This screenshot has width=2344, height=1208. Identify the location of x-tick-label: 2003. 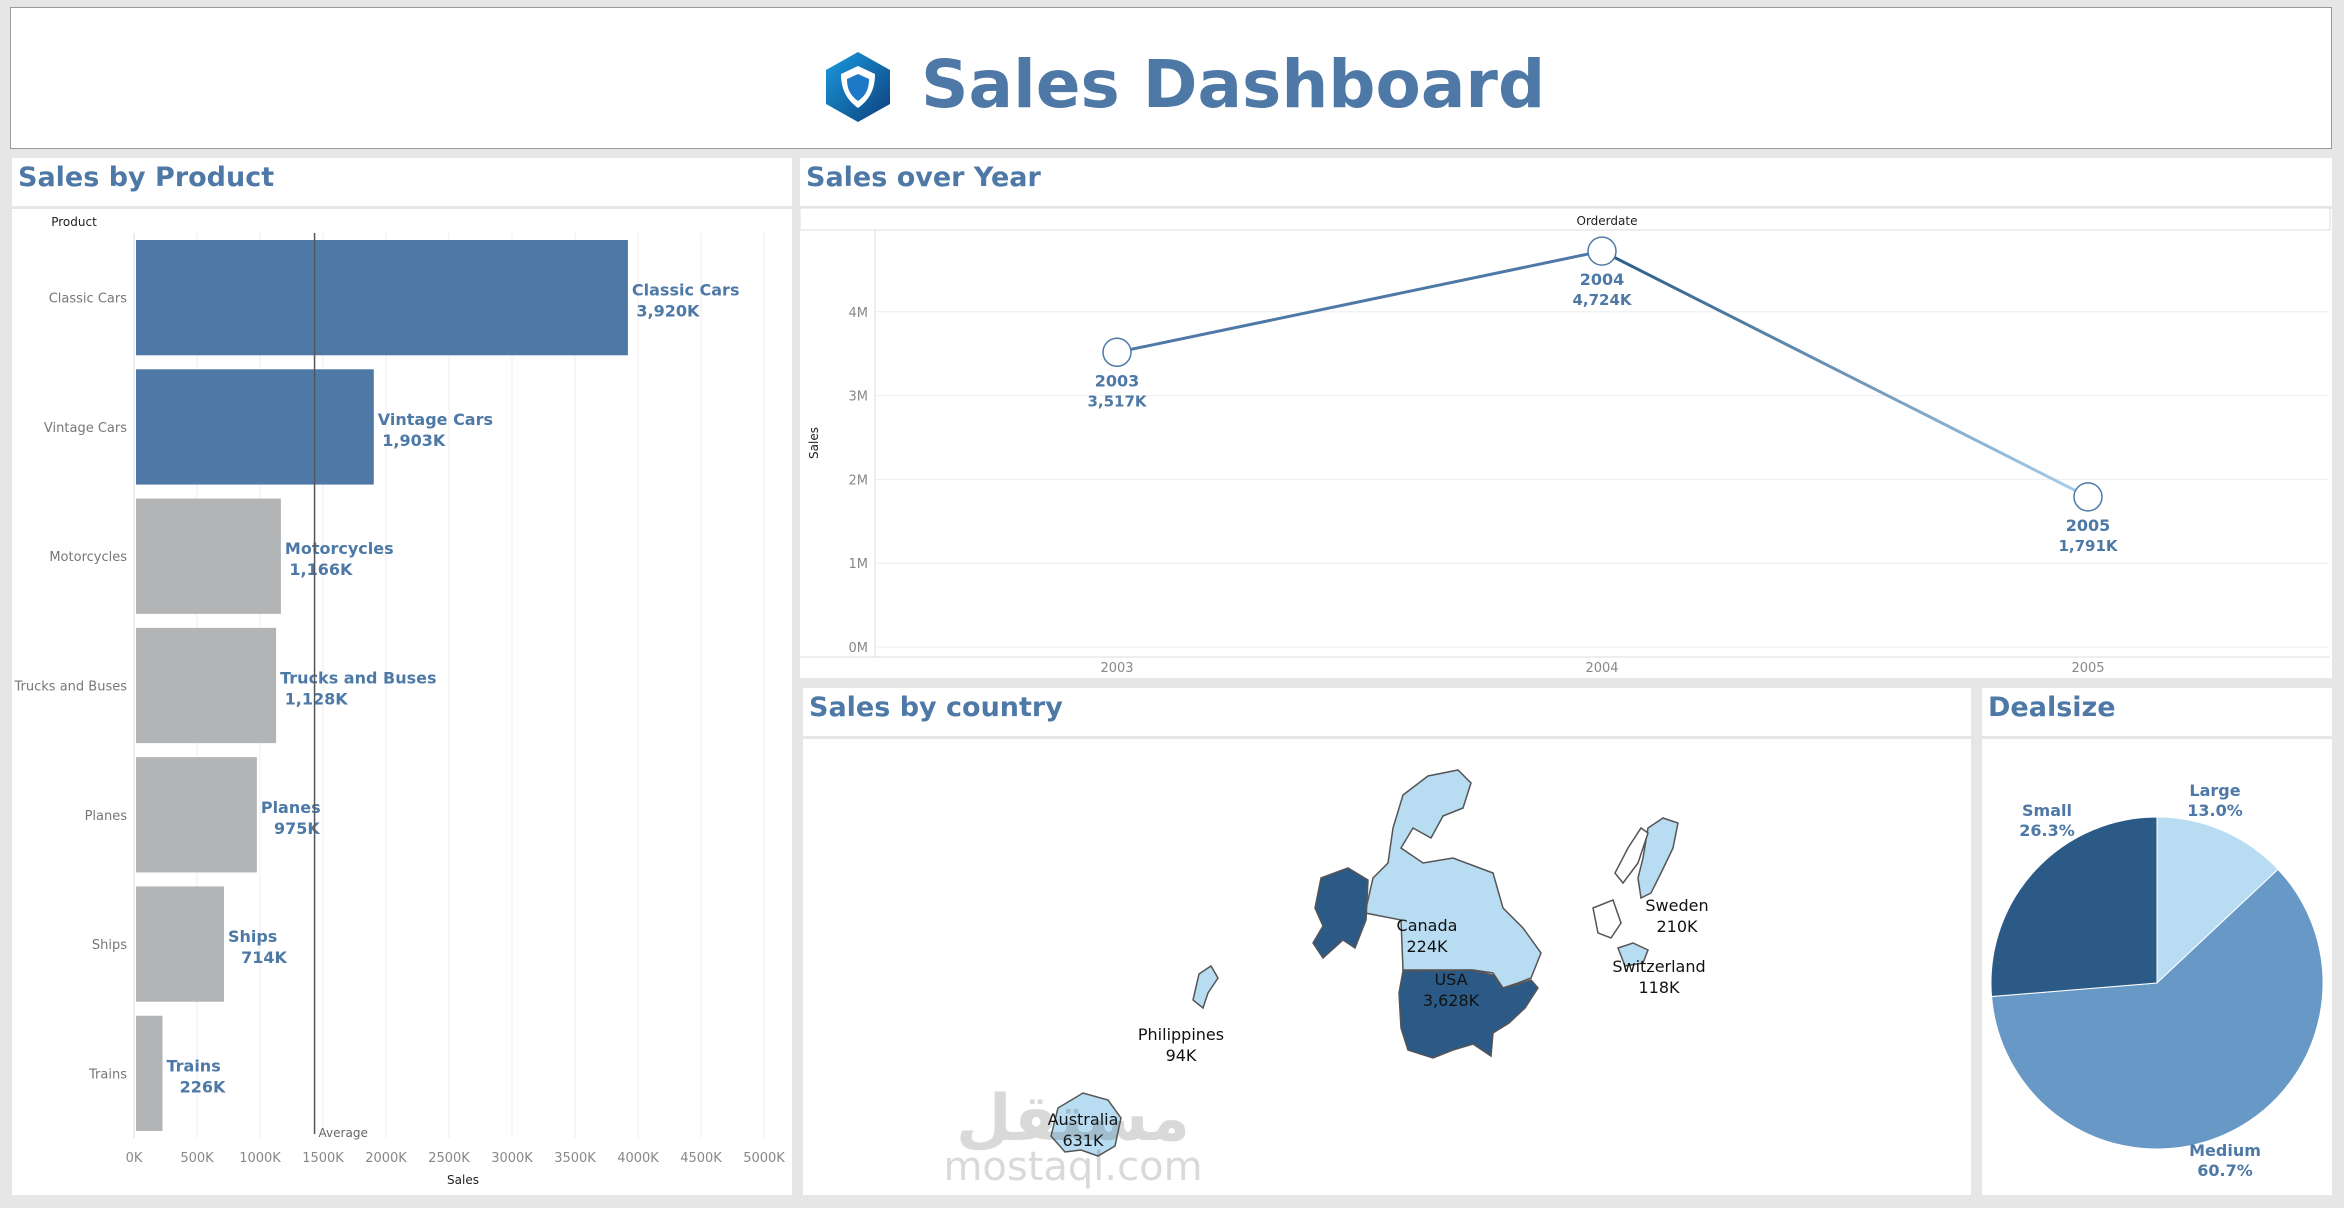
(1116, 668).